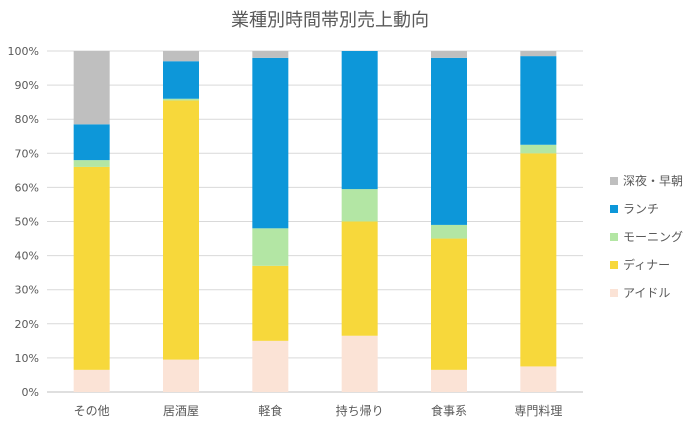 This screenshot has width=700, height=425. I want to click on y-tick-label: 60%, so click(27, 187).